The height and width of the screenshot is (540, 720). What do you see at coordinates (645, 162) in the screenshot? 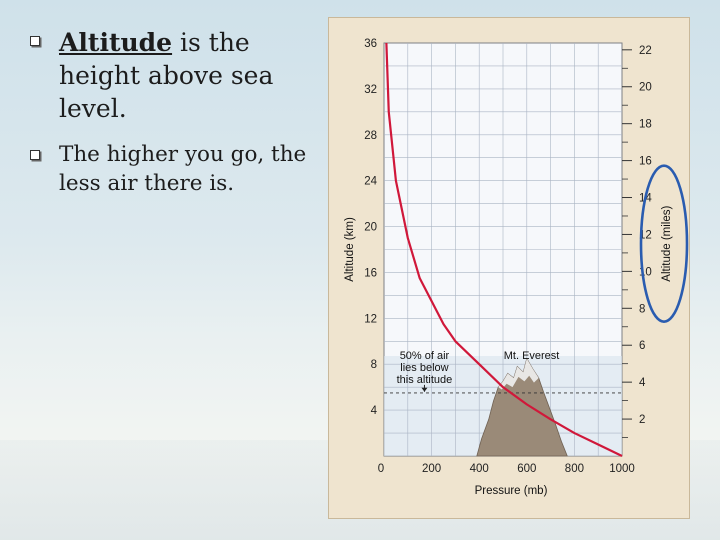
I see `right-tick-label: 16` at bounding box center [645, 162].